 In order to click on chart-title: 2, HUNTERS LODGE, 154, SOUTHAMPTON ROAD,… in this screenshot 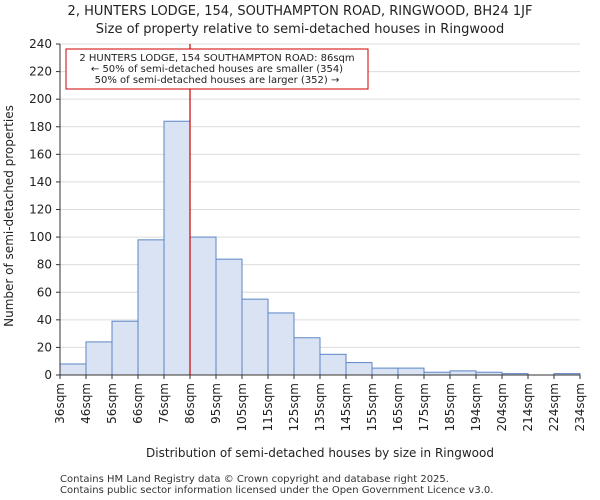, I will do `click(300, 11)`.